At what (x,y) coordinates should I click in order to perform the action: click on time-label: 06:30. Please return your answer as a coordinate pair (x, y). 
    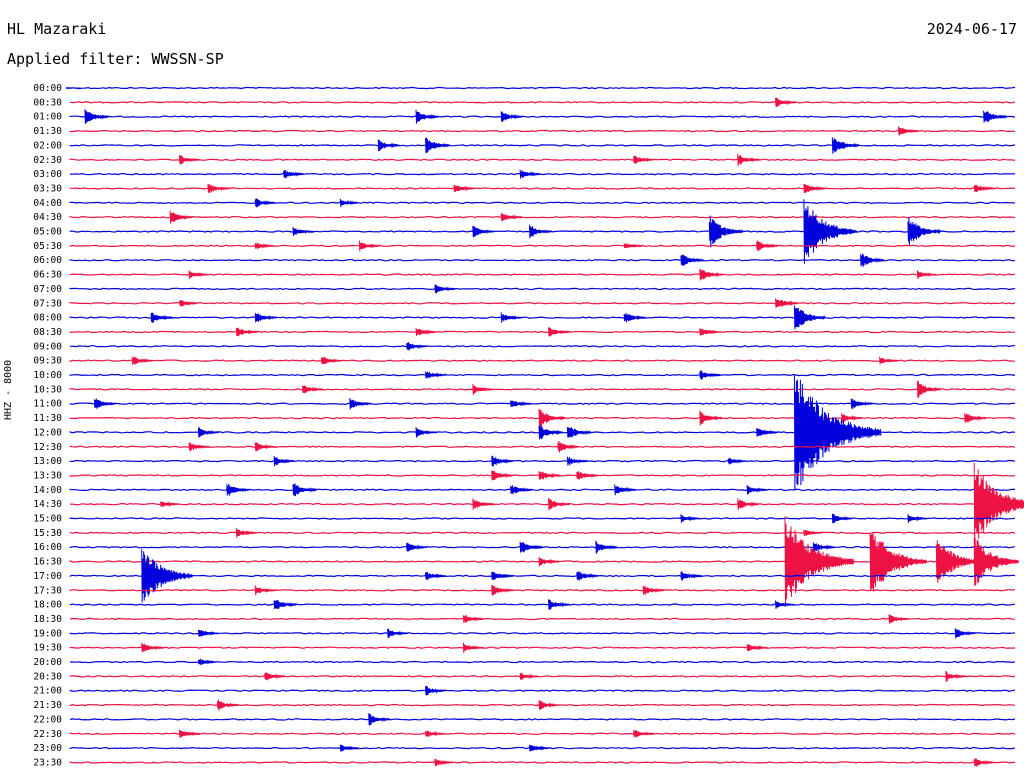
    Looking at the image, I should click on (47, 275).